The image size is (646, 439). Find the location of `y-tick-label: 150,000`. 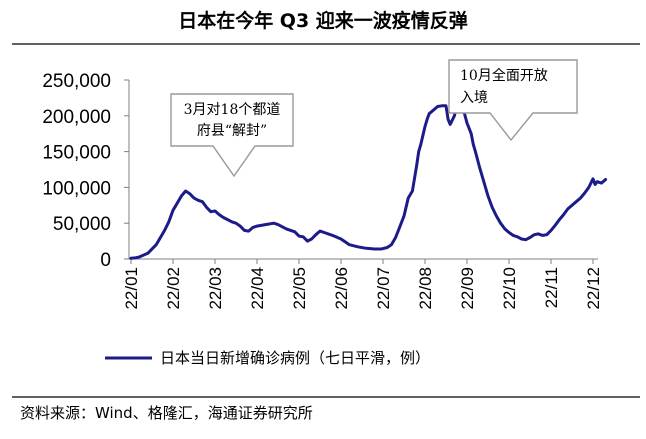

y-tick-label: 150,000 is located at coordinates (76, 153).